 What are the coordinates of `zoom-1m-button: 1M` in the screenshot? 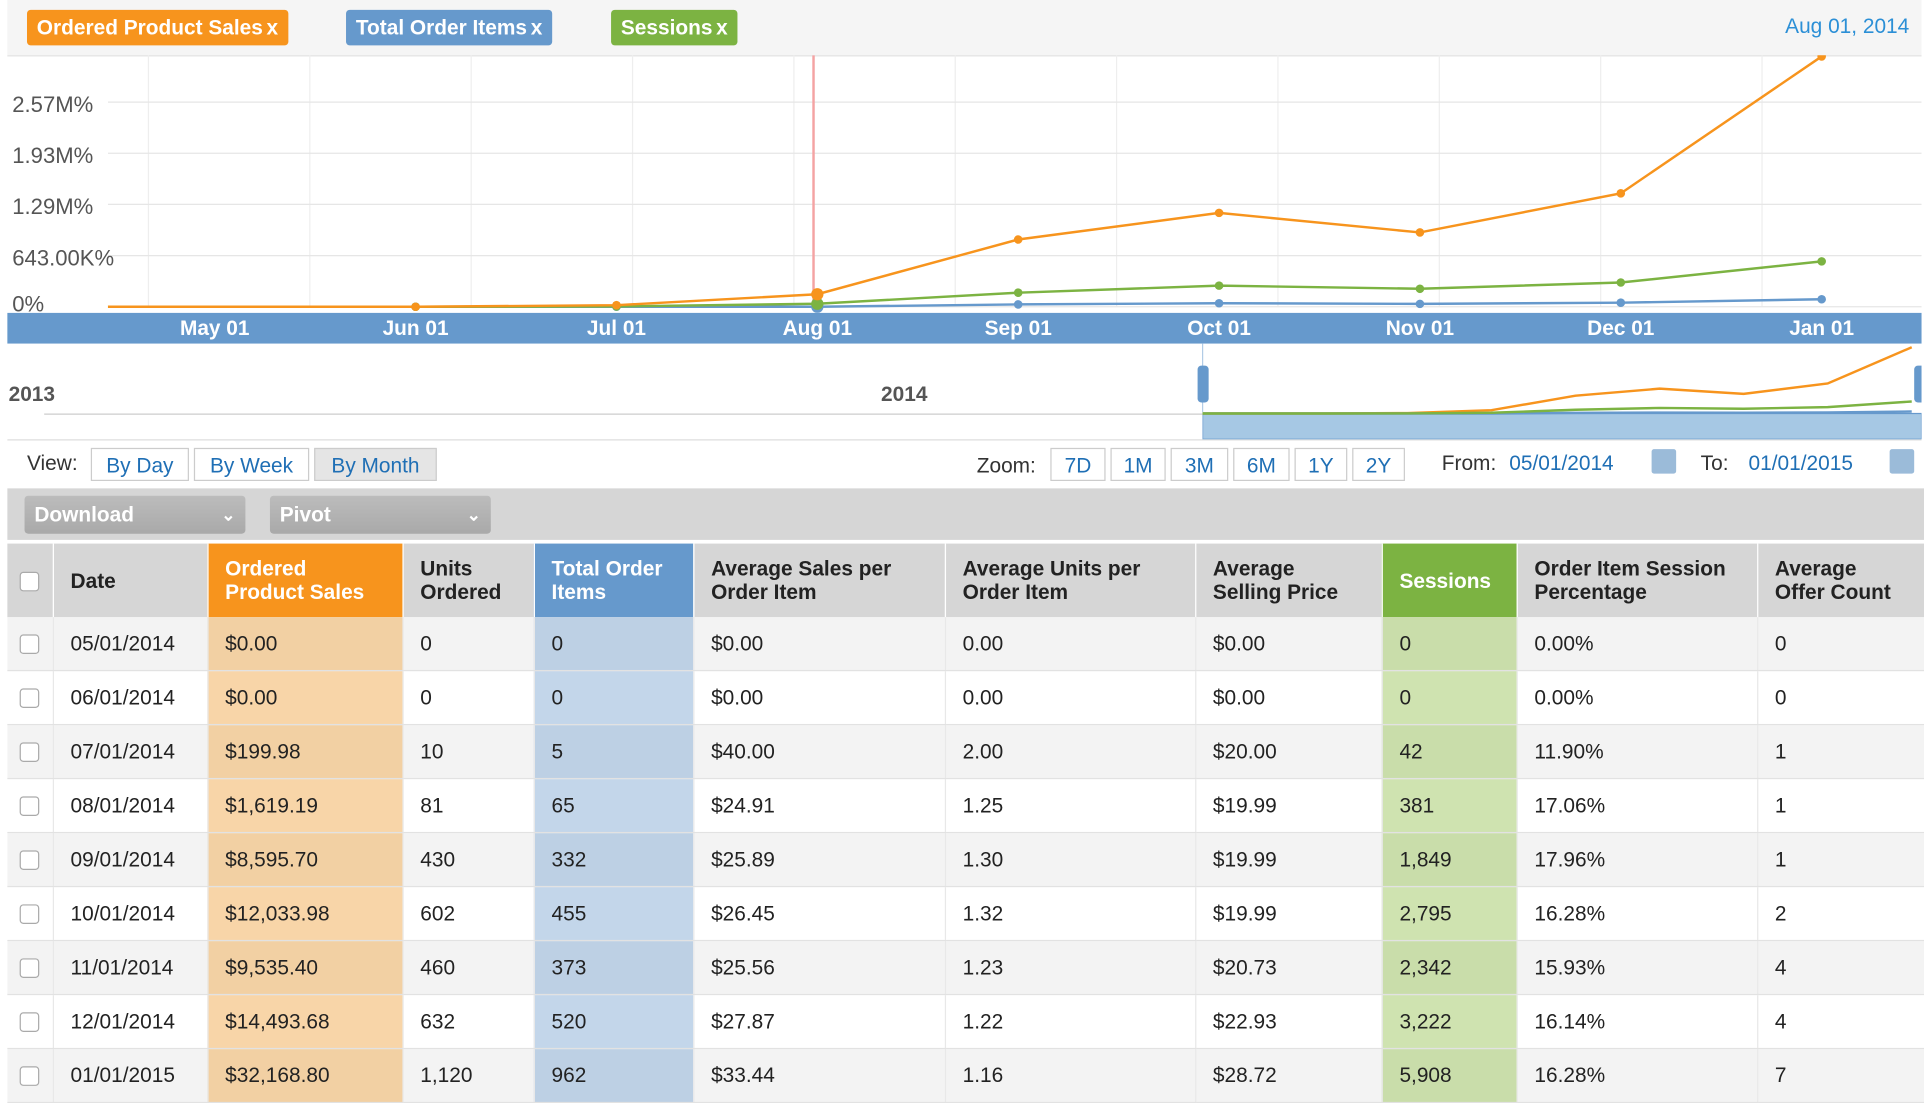 It's located at (1138, 464).